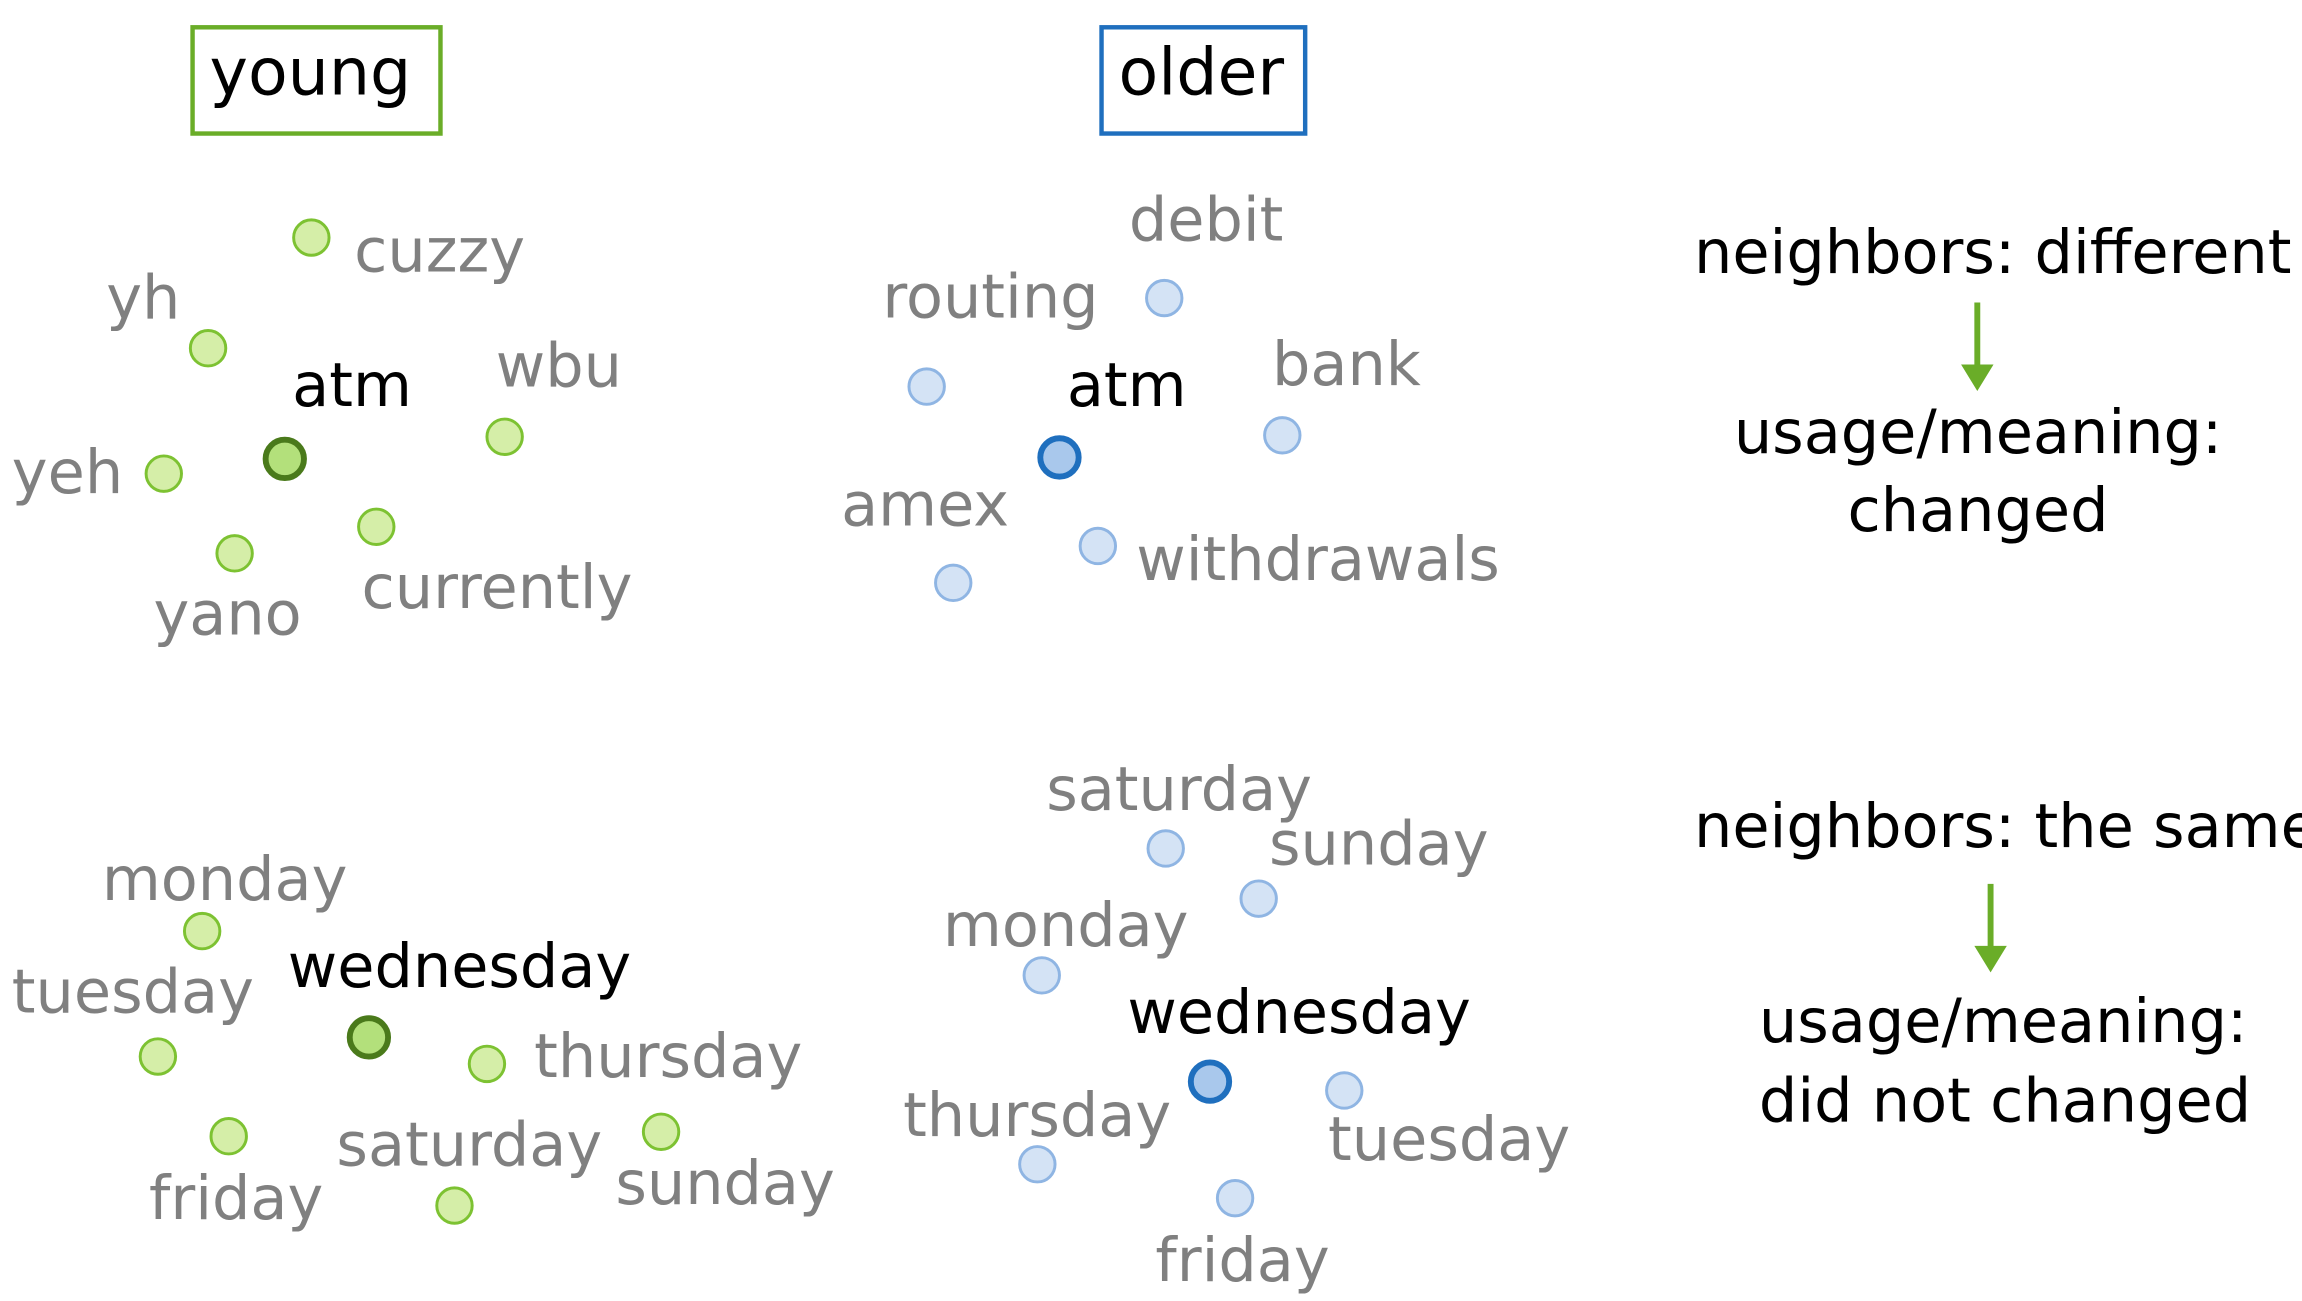 The width and height of the screenshot is (2302, 1301). I want to click on note-bottom-usage: usage/meaning:, so click(2003, 1021).